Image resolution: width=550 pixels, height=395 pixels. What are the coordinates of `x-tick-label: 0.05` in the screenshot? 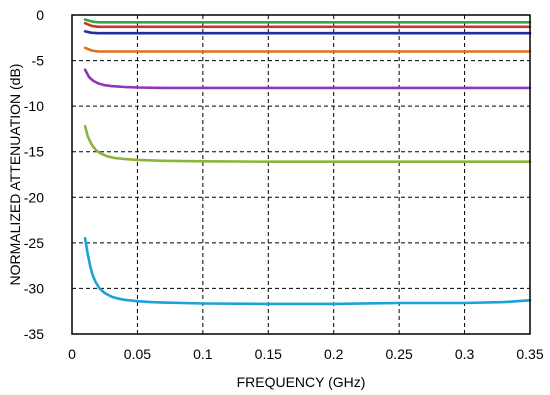 It's located at (137, 354).